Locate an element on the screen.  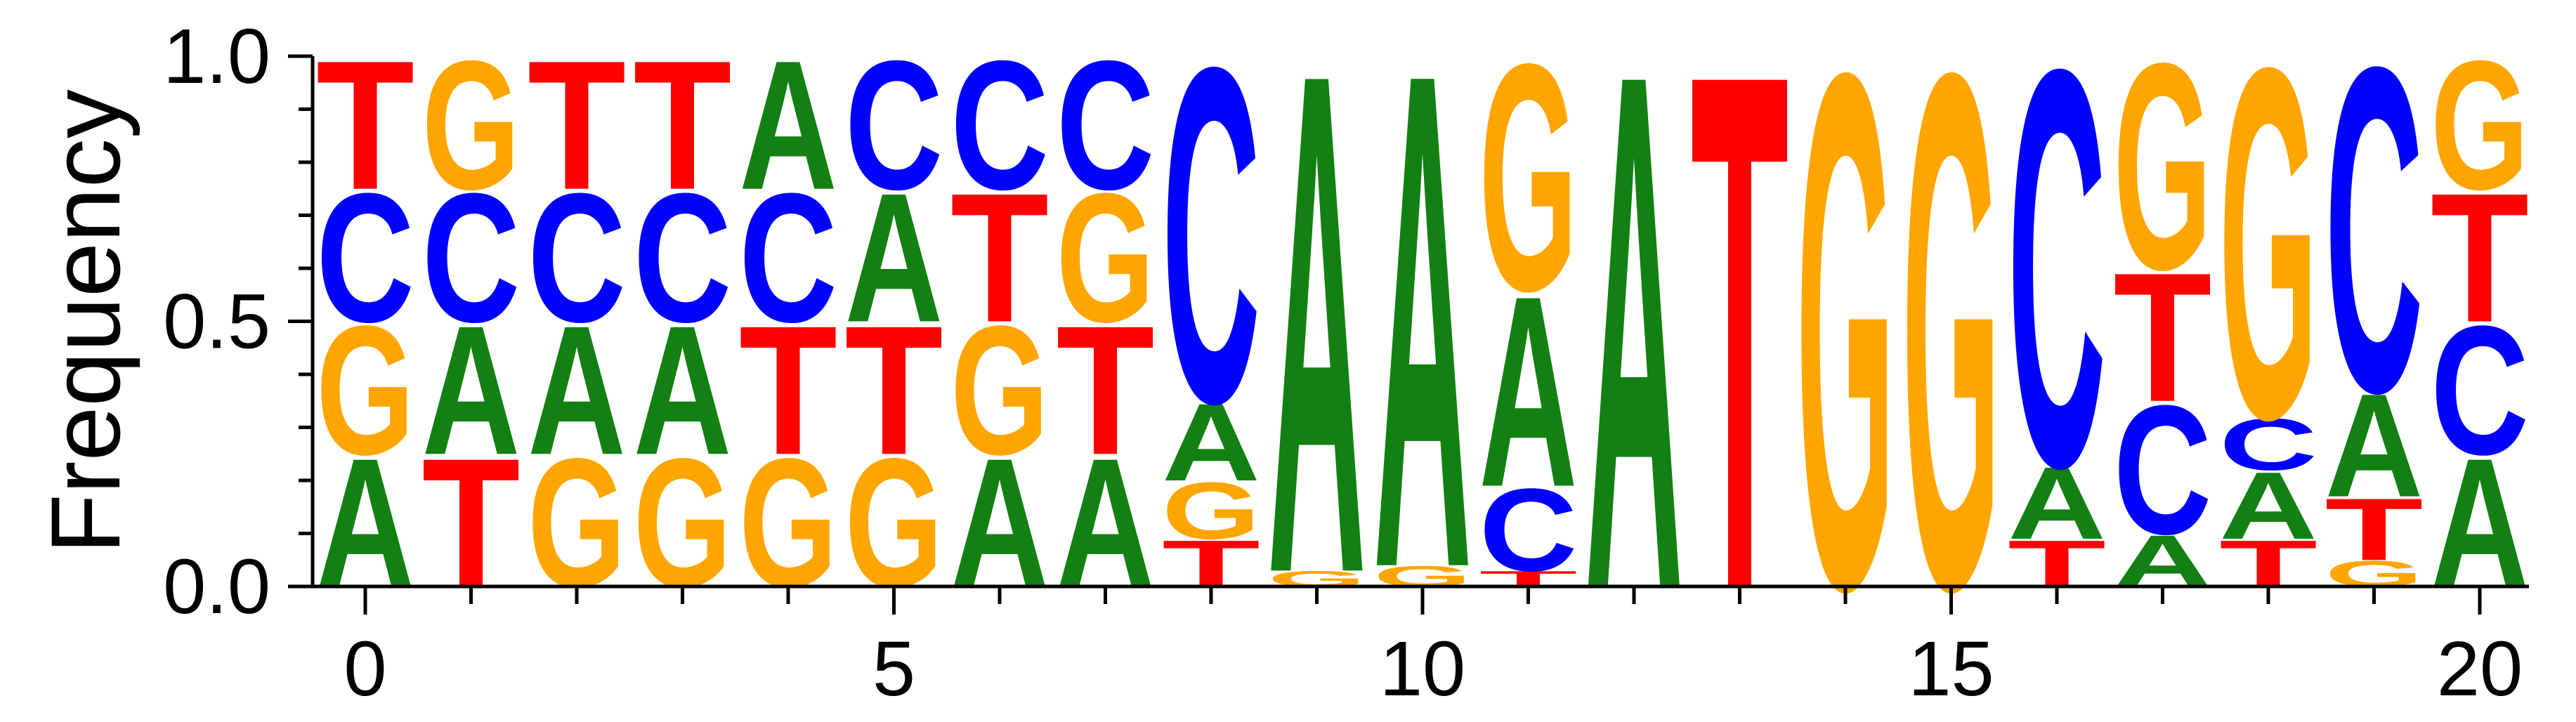
logo-letter-A-pos-1: A is located at coordinates (472, 390).